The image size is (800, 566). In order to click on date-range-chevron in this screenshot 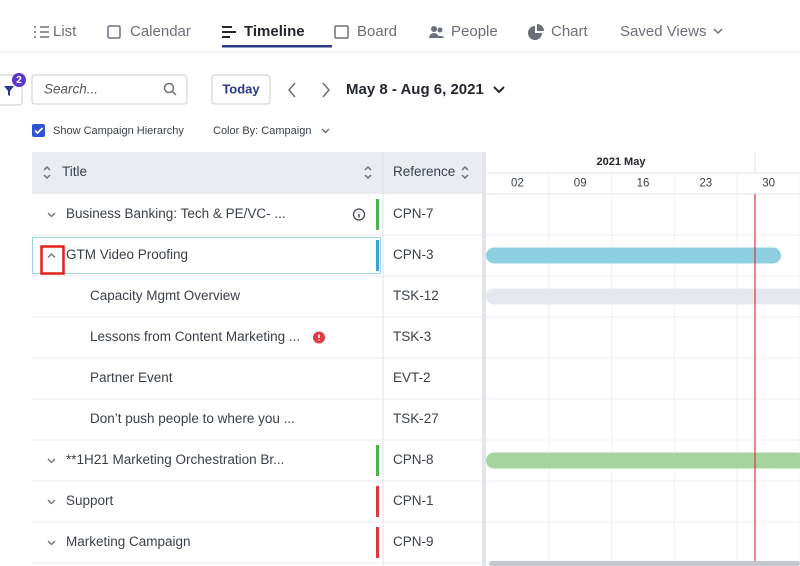, I will do `click(499, 90)`.